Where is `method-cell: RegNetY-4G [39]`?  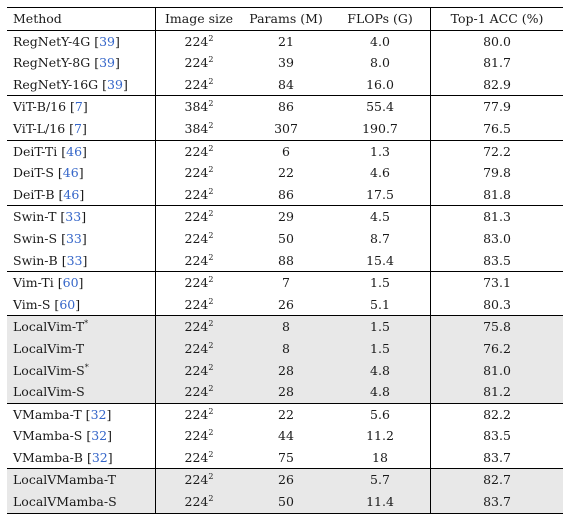
method-cell: RegNetY-4G [39] is located at coordinates (81, 41).